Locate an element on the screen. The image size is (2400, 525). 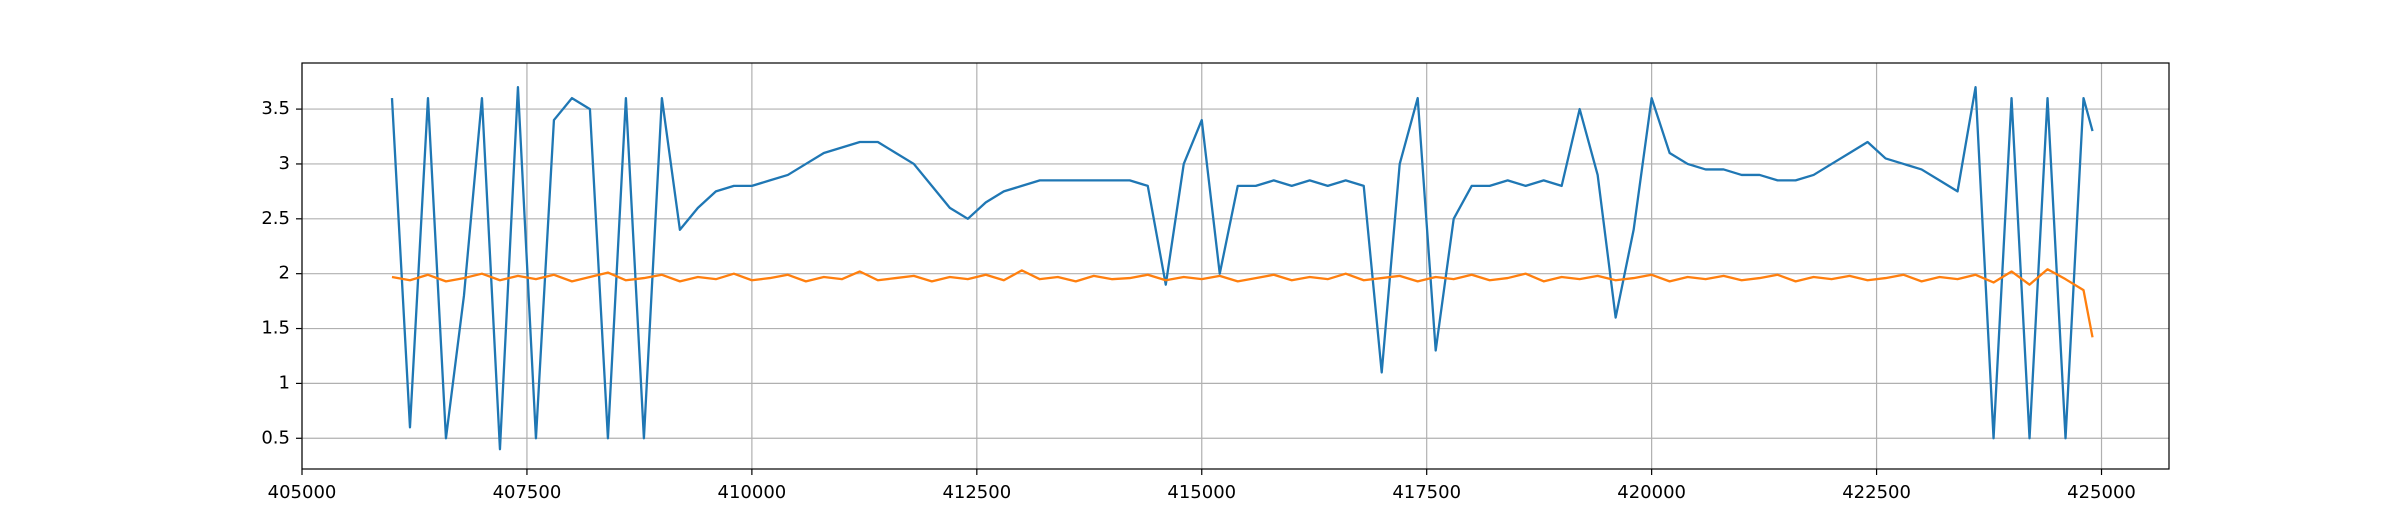
y-tick-label: 1 is located at coordinates (284, 382).